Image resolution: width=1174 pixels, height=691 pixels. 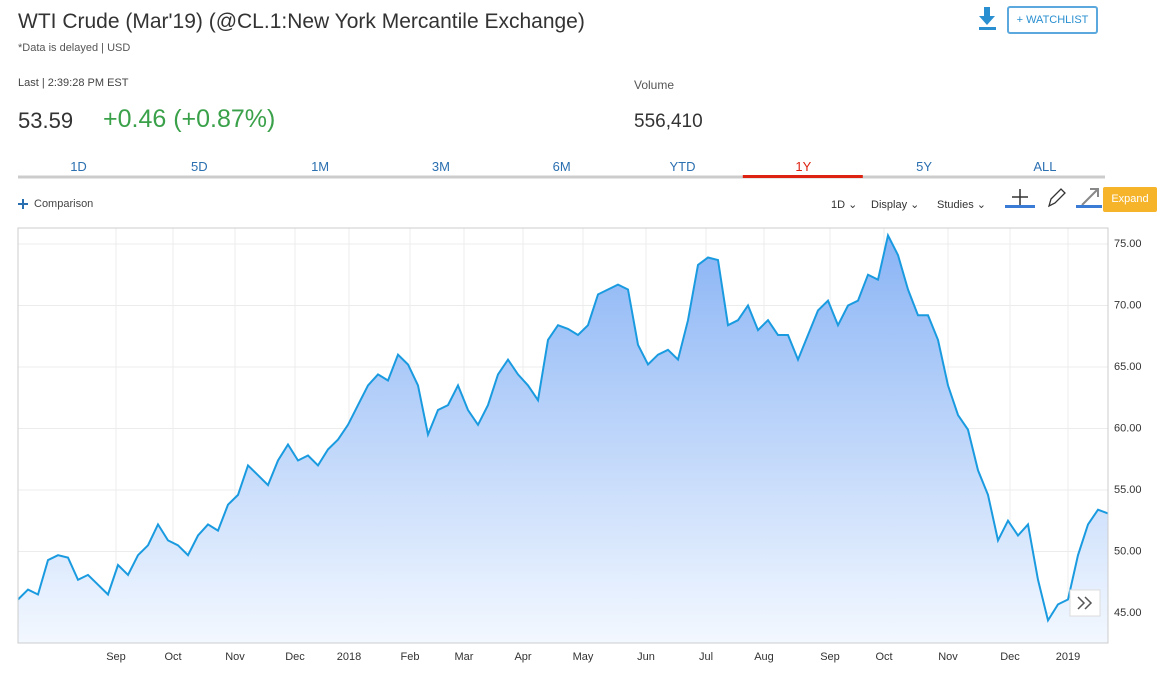 What do you see at coordinates (924, 166) in the screenshot?
I see `tab: 5Y` at bounding box center [924, 166].